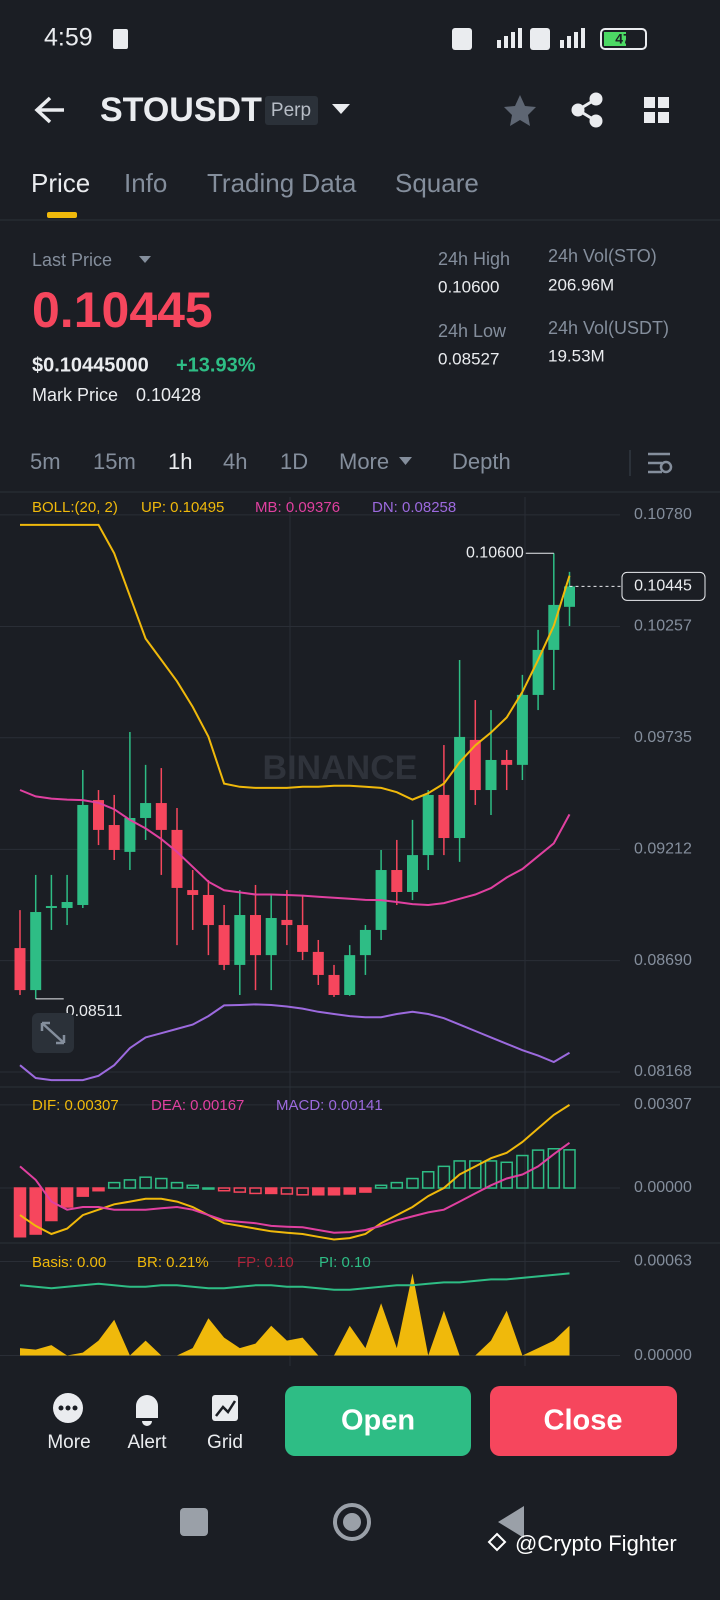  I want to click on stat-value: 206.96M, so click(581, 284).